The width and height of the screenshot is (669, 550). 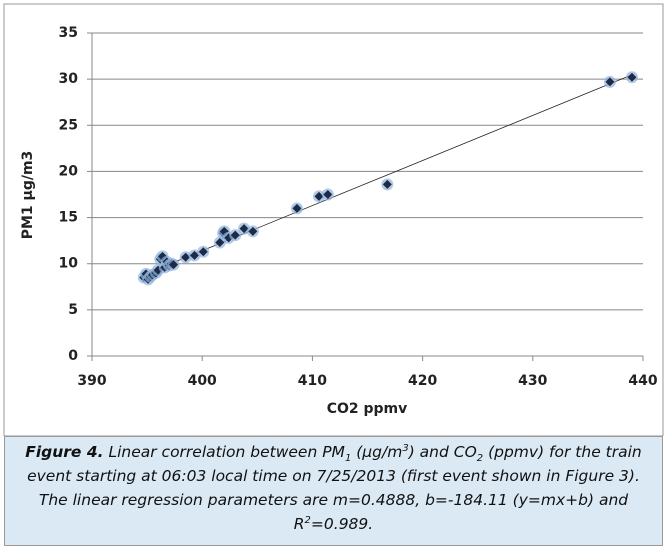 I want to click on caption-run: ) and CO, so click(x=442, y=452).